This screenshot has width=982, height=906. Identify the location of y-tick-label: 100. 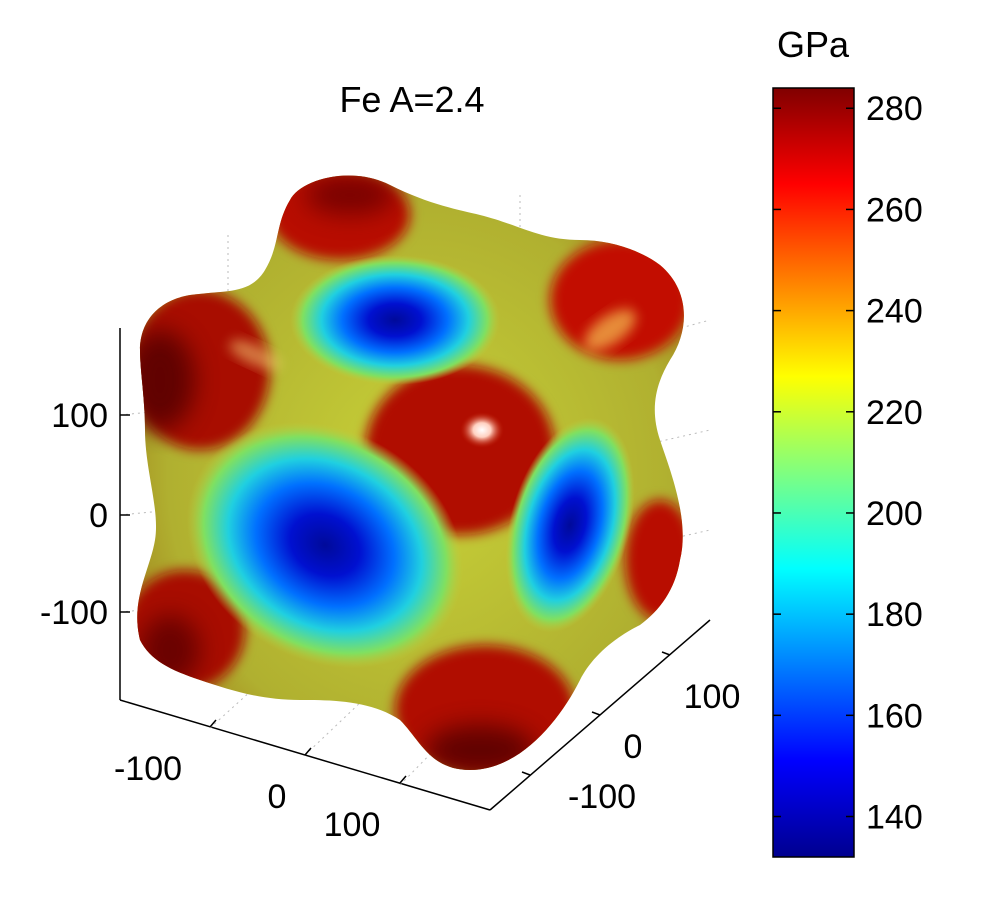
(712, 697).